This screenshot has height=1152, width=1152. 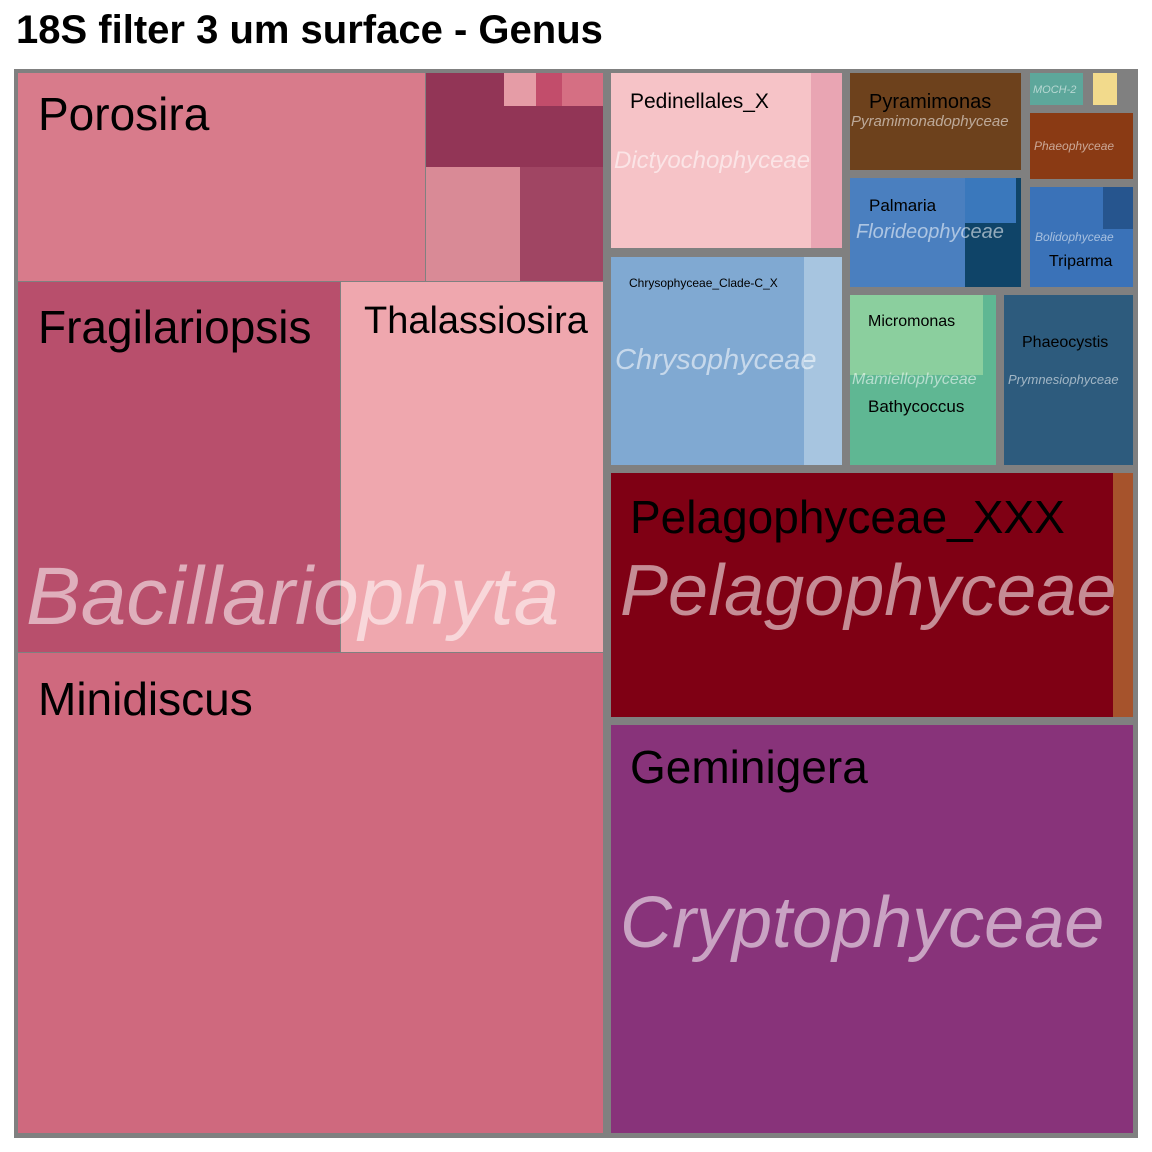 What do you see at coordinates (221, 177) in the screenshot?
I see `tile-porosira` at bounding box center [221, 177].